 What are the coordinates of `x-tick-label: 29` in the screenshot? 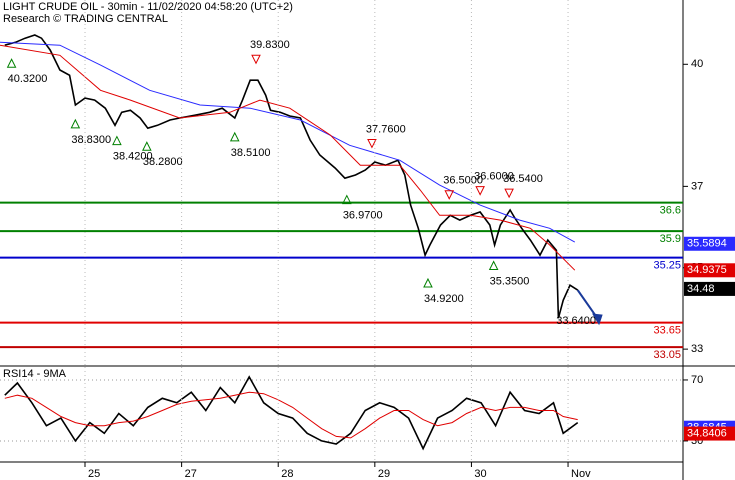 It's located at (384, 474).